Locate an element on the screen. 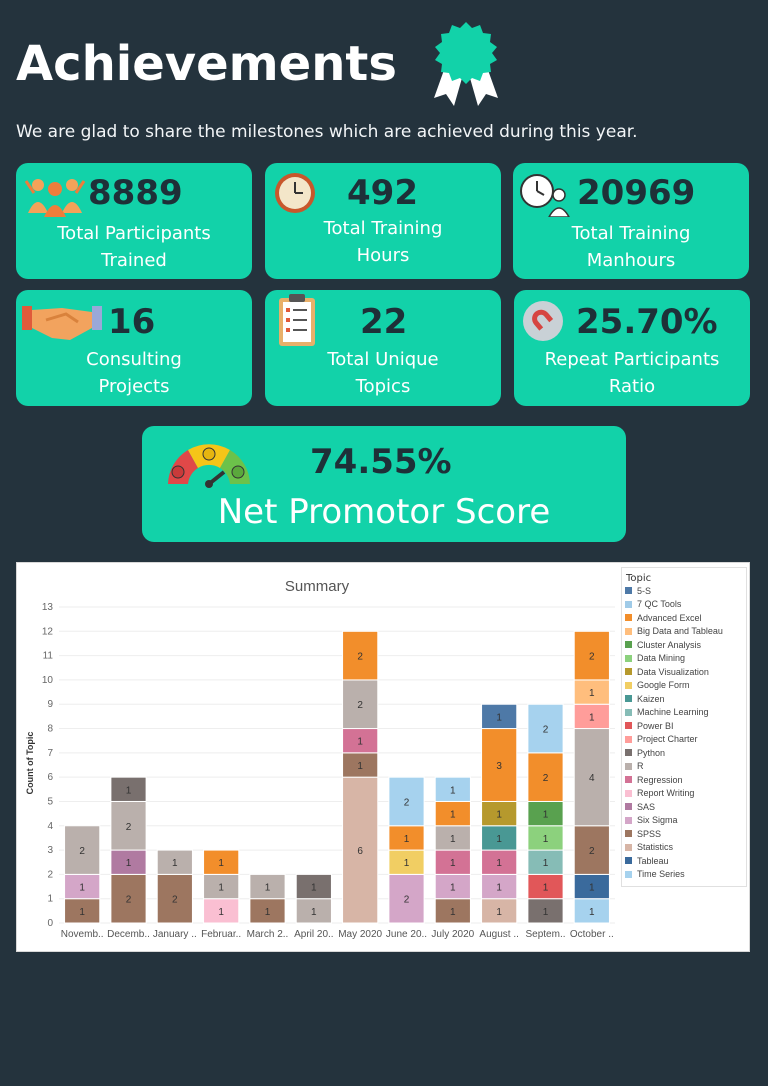  gauge-icon is located at coordinates (209, 466).